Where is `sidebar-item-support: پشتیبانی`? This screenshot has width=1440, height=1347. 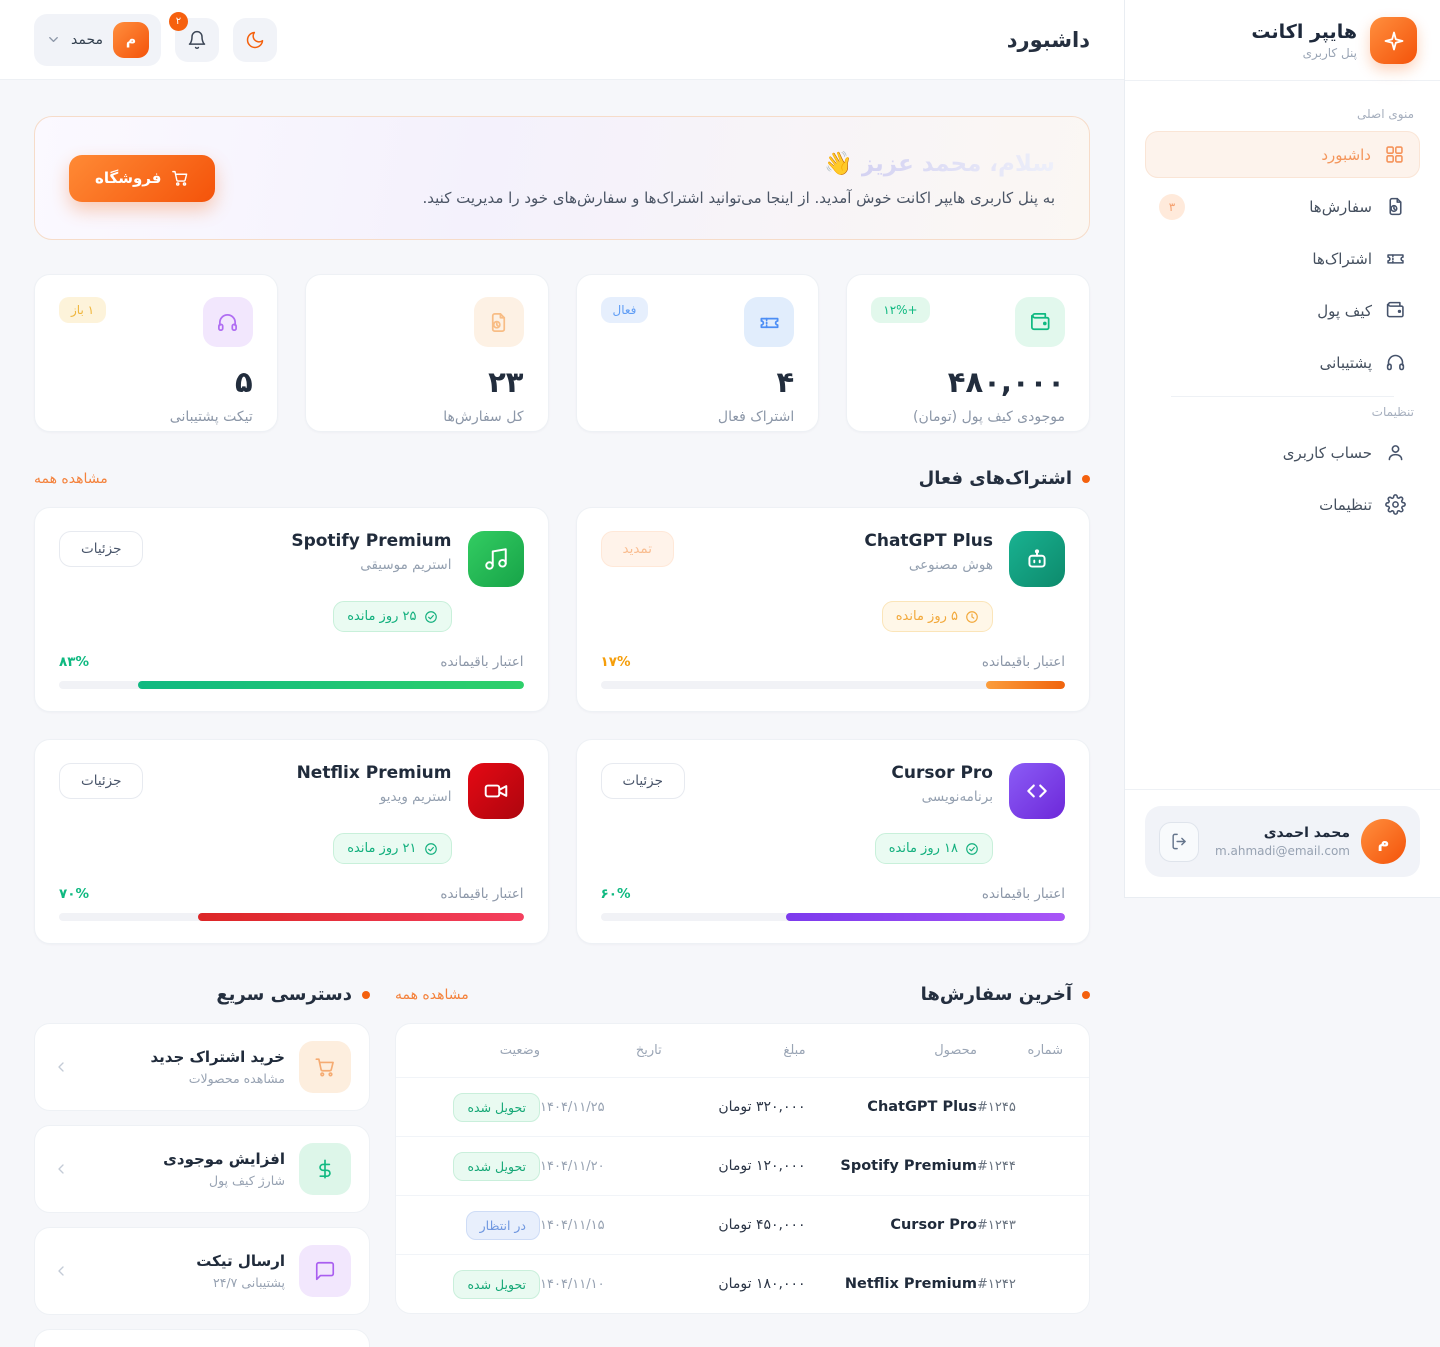
sidebar-item-support: پشتیبانی is located at coordinates (1282, 362).